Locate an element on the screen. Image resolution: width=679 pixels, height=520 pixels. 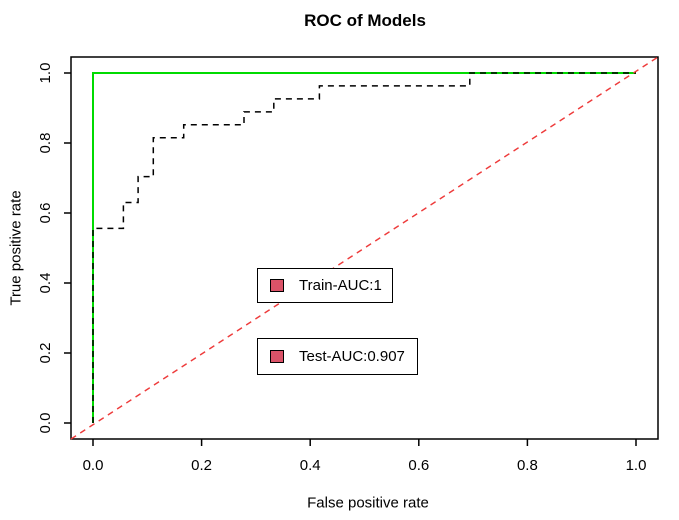
x-axis-title: False positive rate is located at coordinates (368, 503).